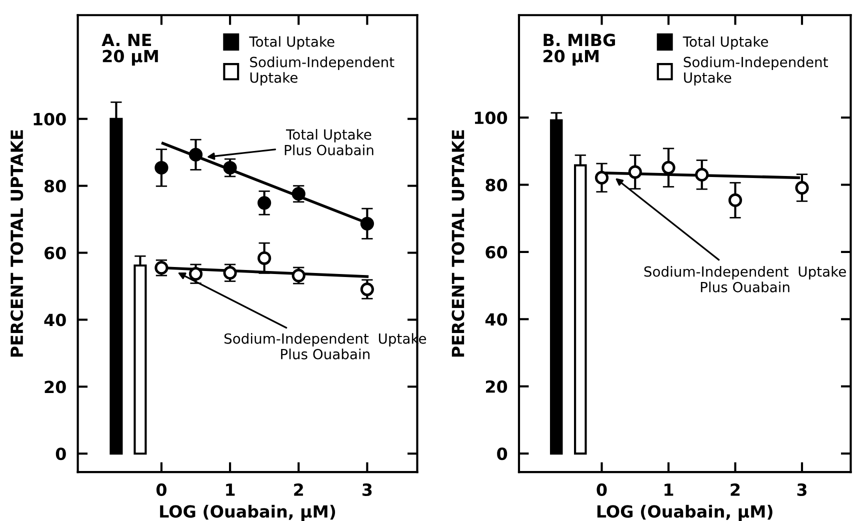 This screenshot has height=521, width=855. Describe the element at coordinates (130, 50) in the screenshot. I see `text: A. NE 20 µM` at that location.